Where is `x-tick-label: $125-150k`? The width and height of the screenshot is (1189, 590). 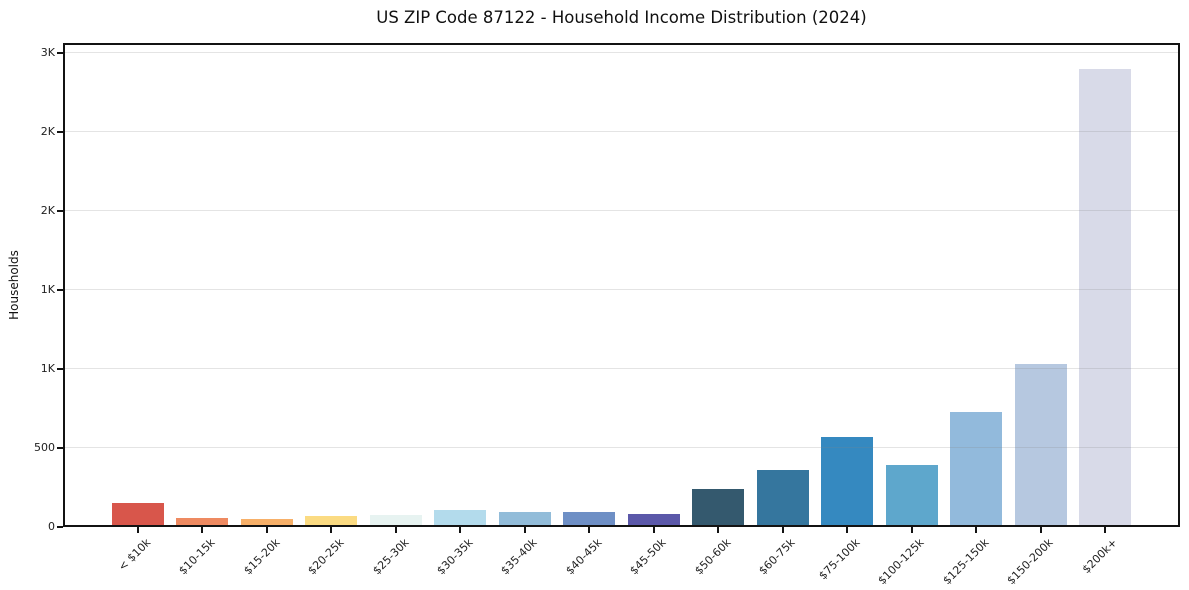
x-tick-label: $125-150k is located at coordinates (966, 562).